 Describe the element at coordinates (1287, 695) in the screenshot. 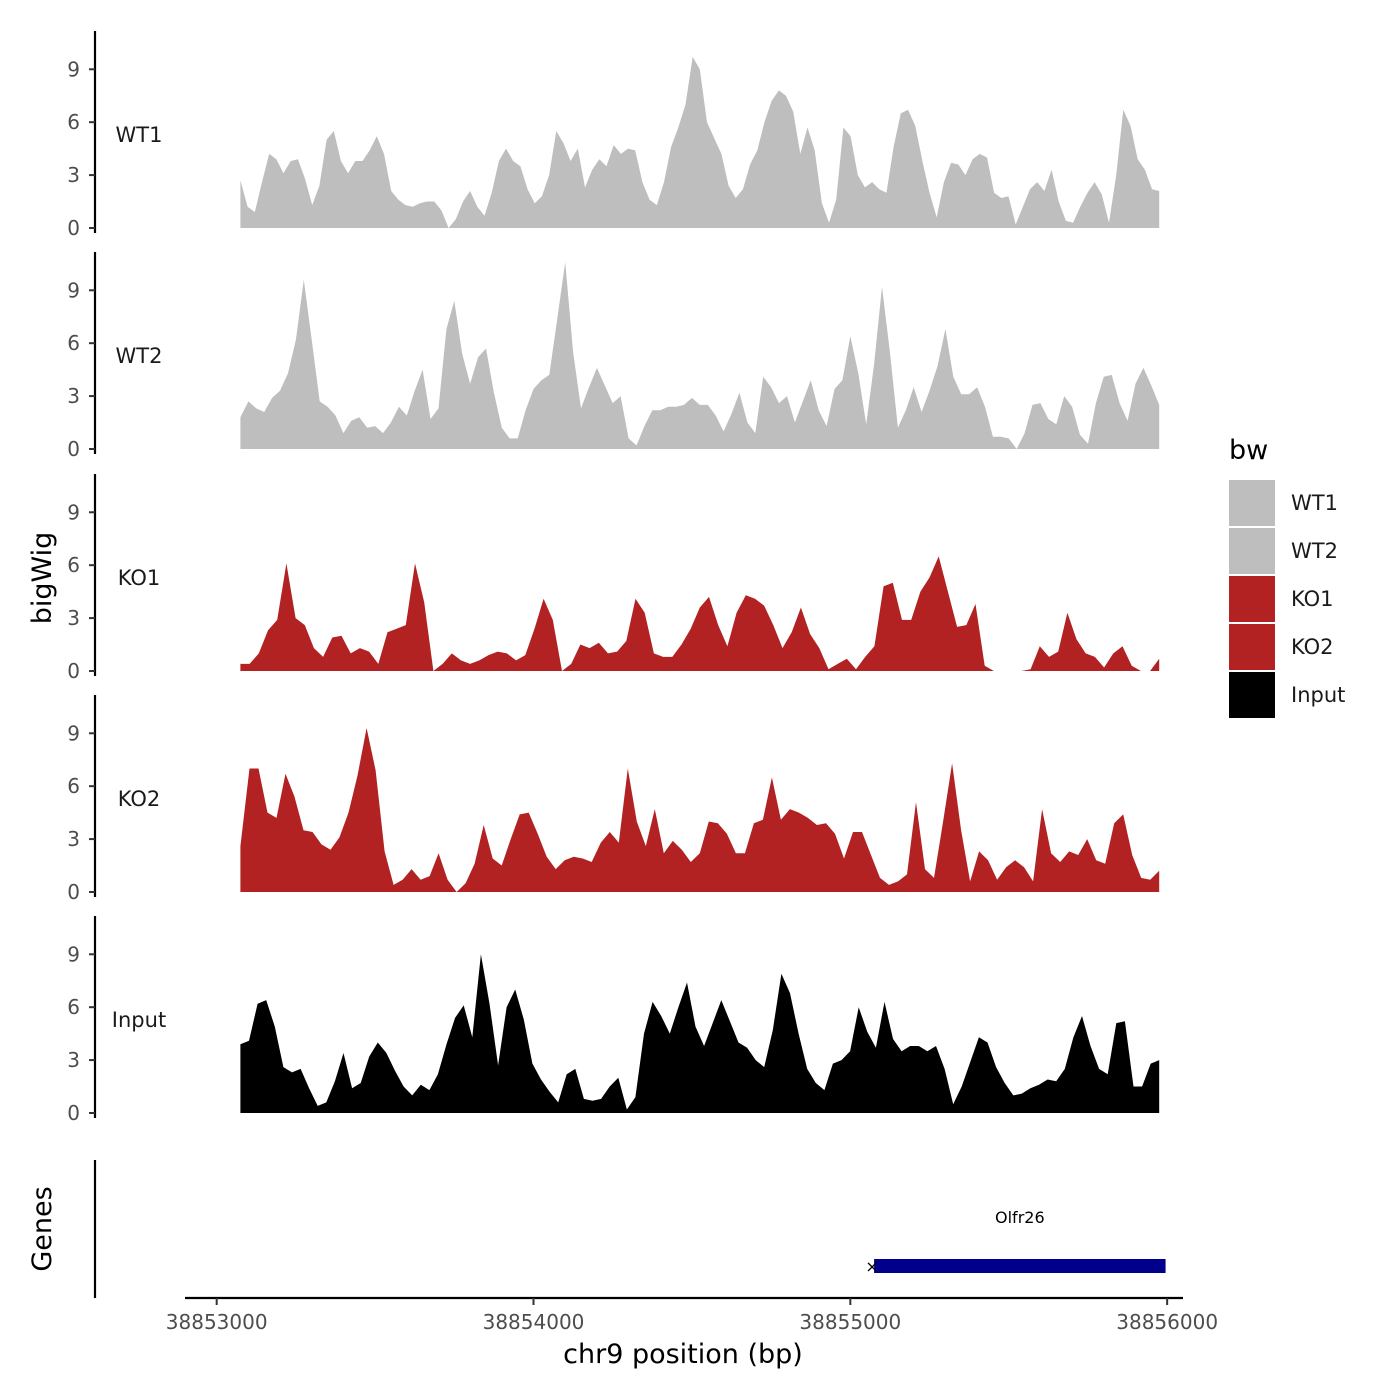

I see `legend-item-input: Input` at that location.